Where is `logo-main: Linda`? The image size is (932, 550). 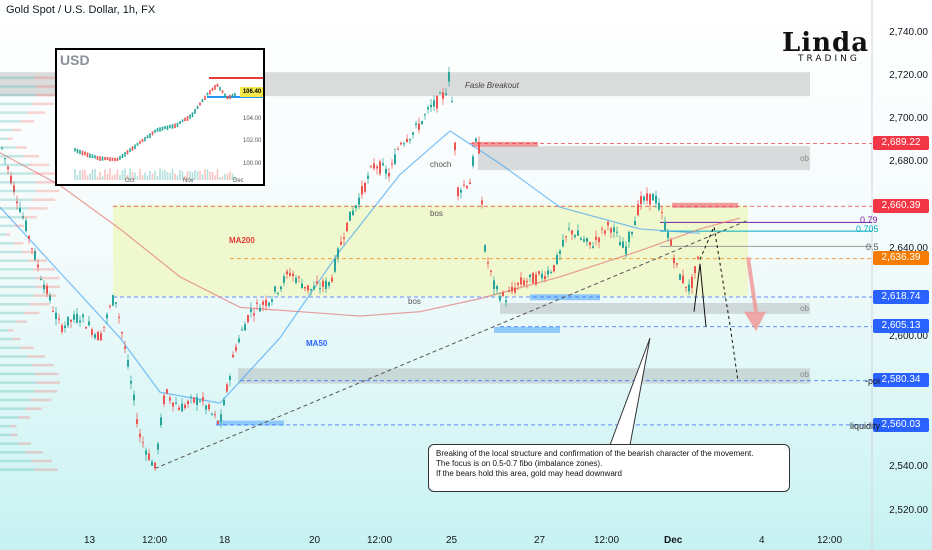
logo-main: Linda is located at coordinates (826, 43).